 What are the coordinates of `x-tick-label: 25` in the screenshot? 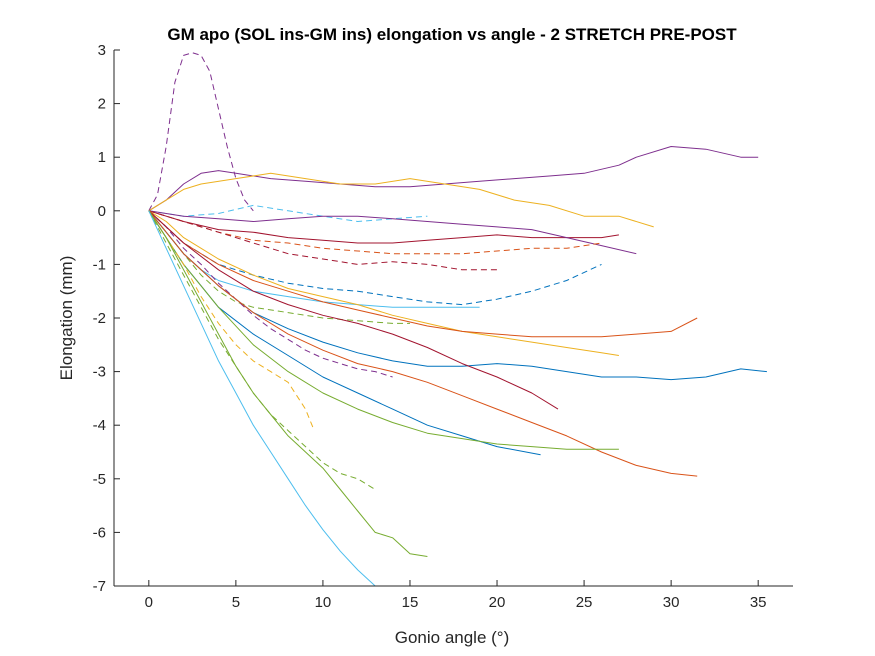 It's located at (584, 602).